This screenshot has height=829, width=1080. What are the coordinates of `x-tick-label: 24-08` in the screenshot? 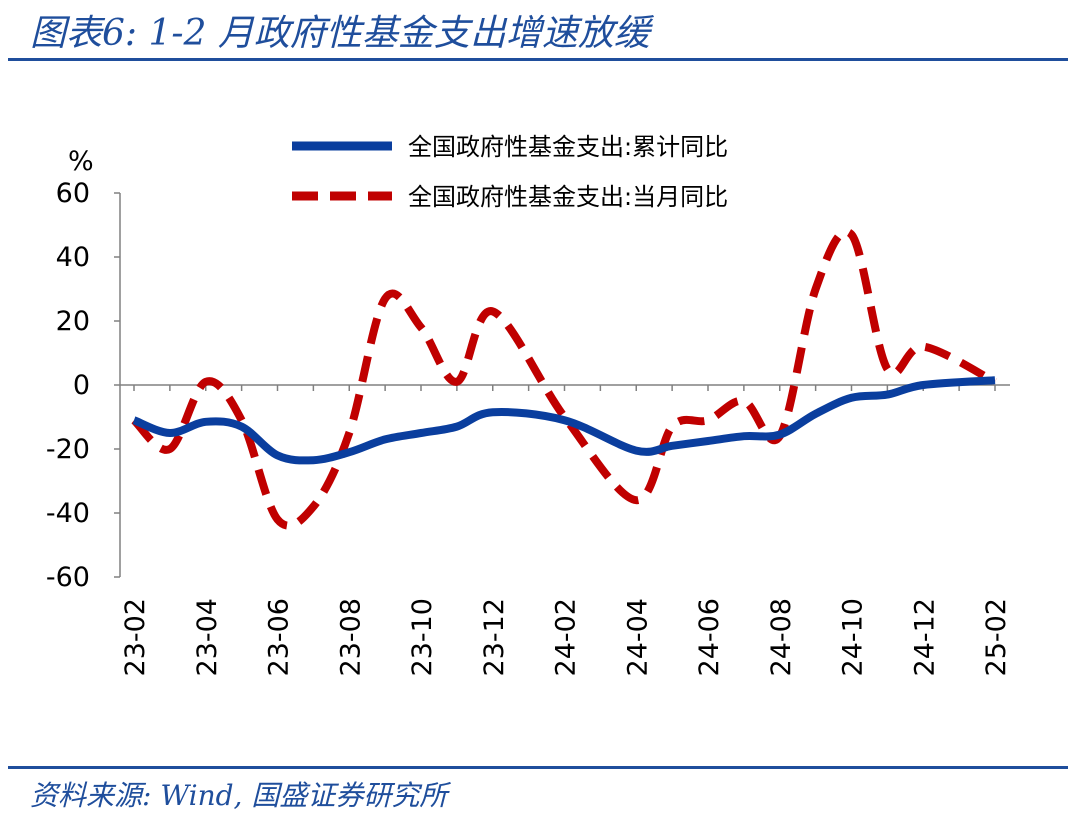 It's located at (781, 637).